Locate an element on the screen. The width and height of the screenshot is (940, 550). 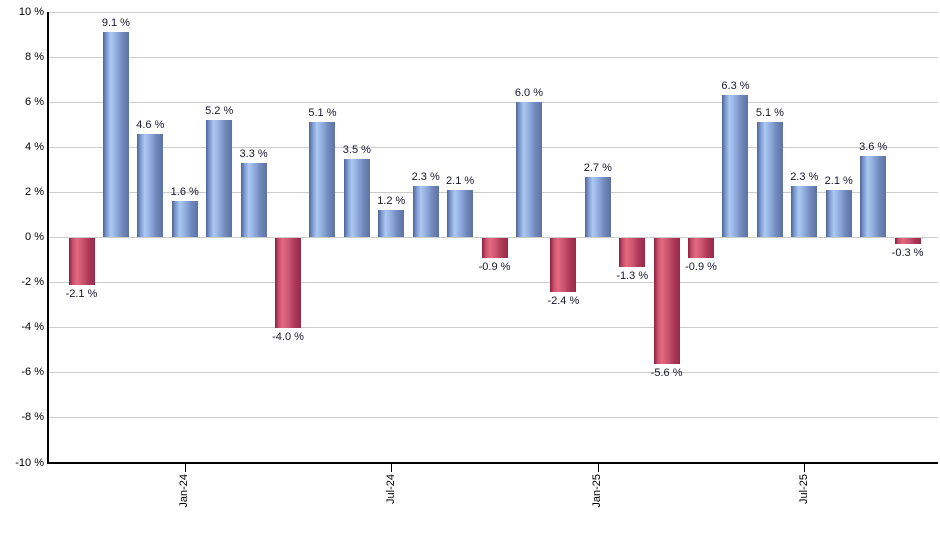
bar-value-label: -4.0 % is located at coordinates (288, 336).